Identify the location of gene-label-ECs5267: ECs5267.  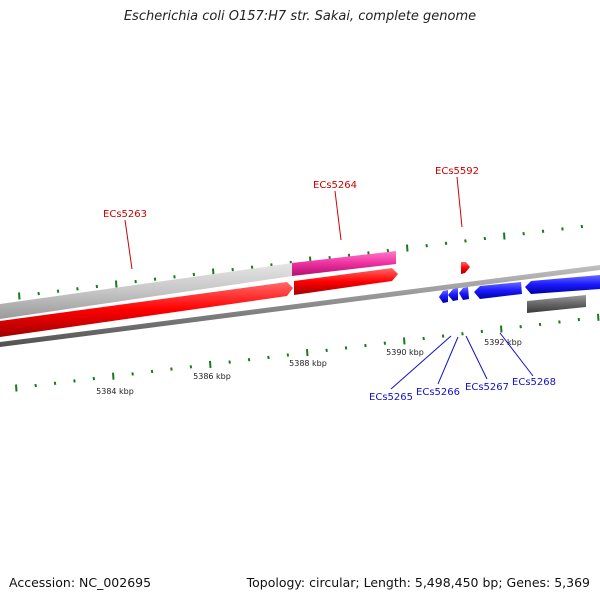
(487, 387).